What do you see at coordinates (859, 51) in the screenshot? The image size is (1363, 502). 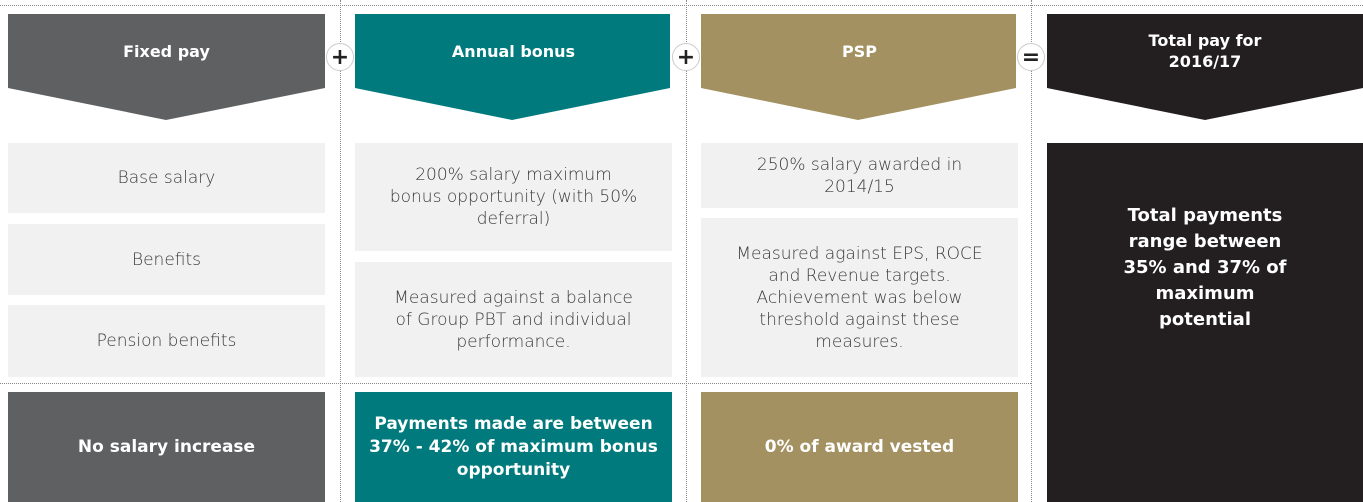 I see `column-header: PSP` at bounding box center [859, 51].